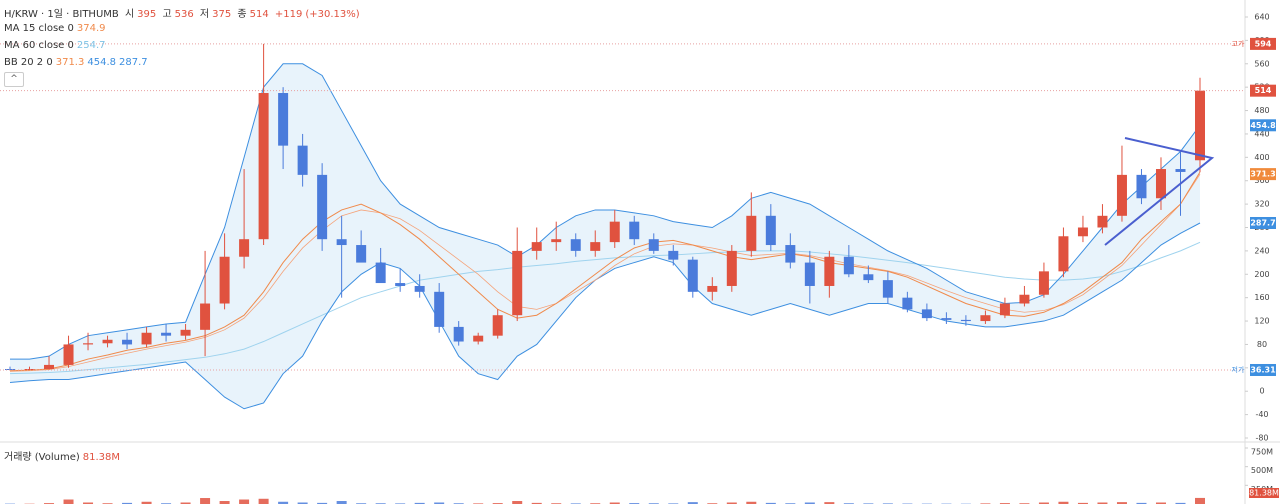 This screenshot has width=1280, height=504. I want to click on legend-name: MA 60 close 0, so click(39, 45).